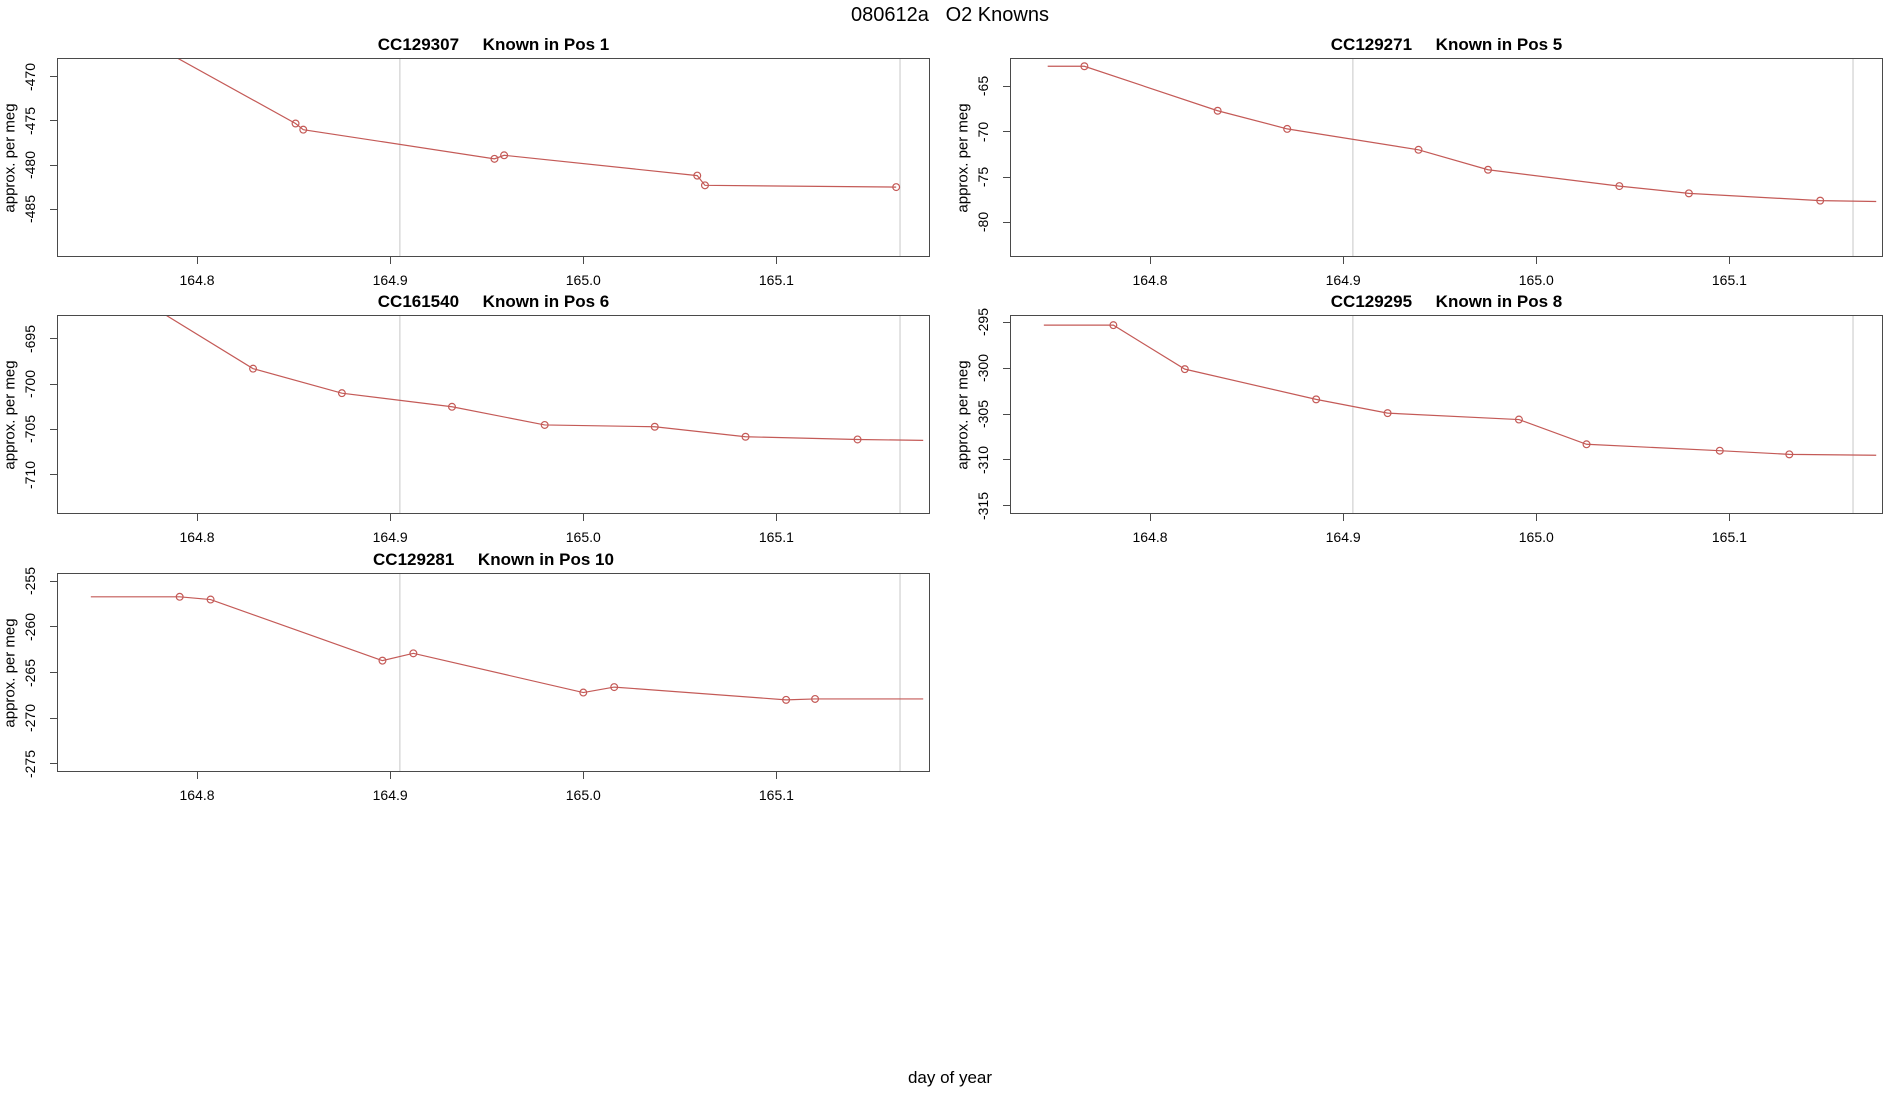 Image resolution: width=1900 pixels, height=1100 pixels. Describe the element at coordinates (983, 368) in the screenshot. I see `y-tick-label: -300` at that location.